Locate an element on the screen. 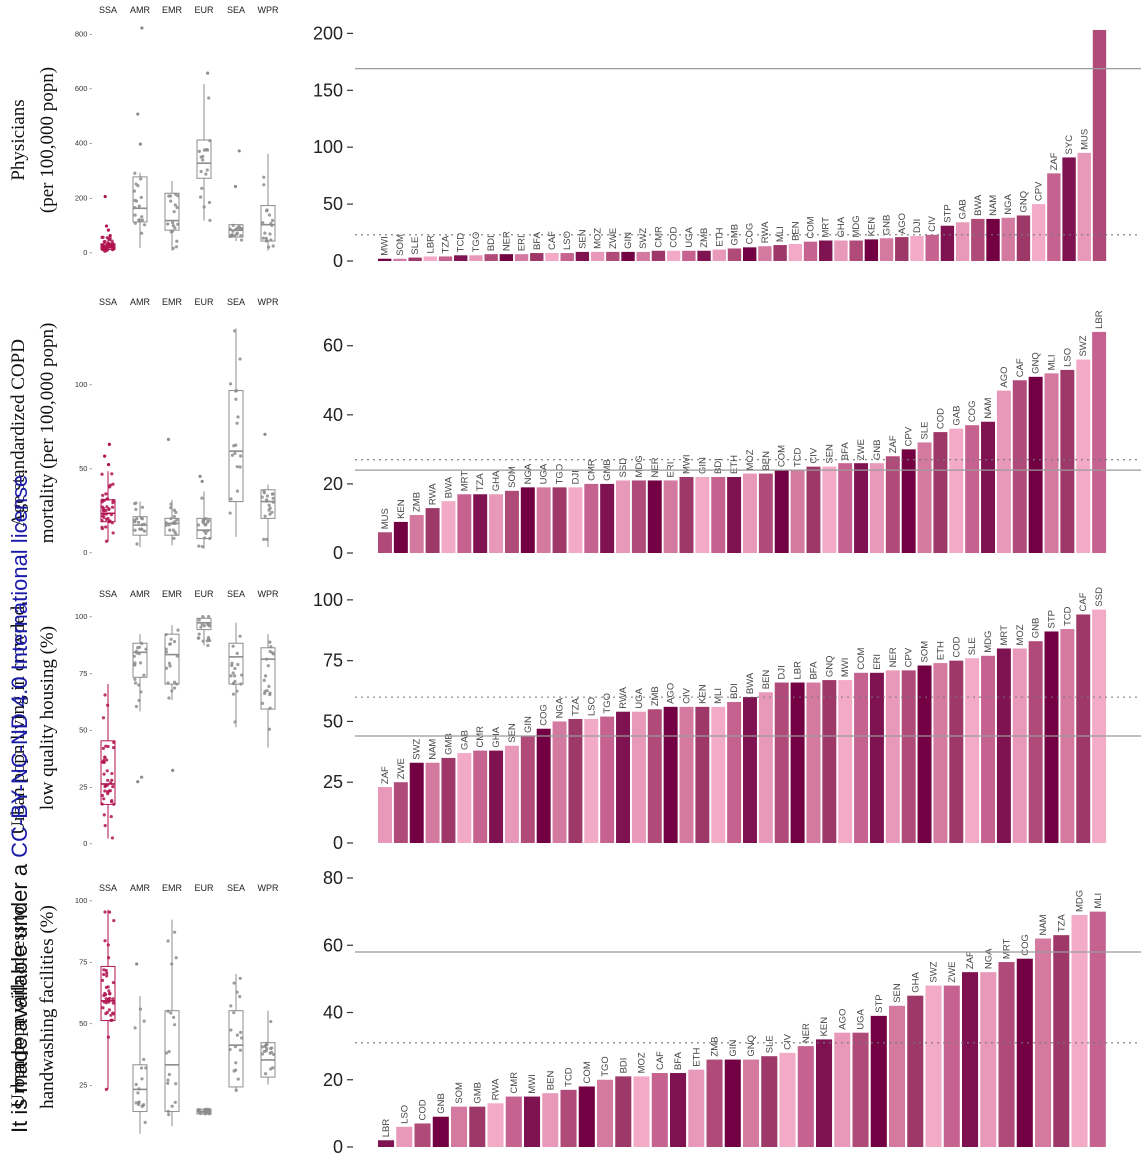  box-group-label: SSA is located at coordinates (108, 888).